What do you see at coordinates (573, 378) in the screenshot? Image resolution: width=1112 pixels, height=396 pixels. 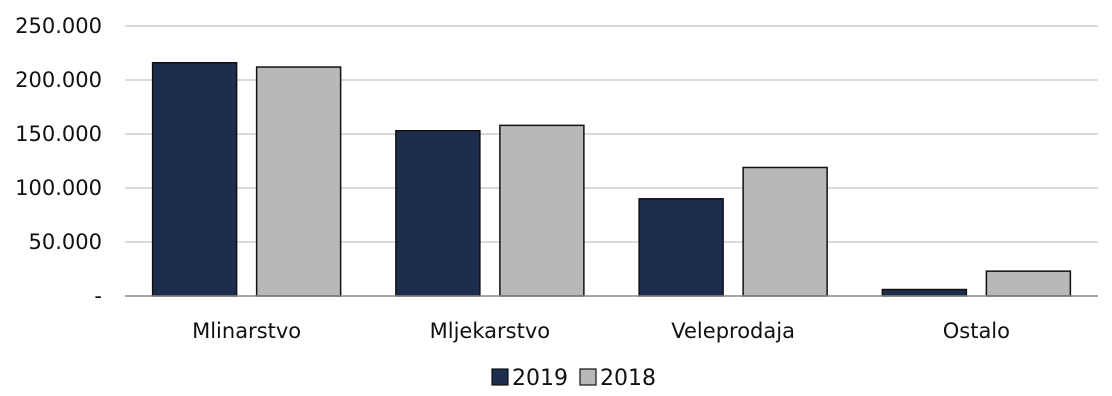 I see `legend: 2019 2018` at bounding box center [573, 378].